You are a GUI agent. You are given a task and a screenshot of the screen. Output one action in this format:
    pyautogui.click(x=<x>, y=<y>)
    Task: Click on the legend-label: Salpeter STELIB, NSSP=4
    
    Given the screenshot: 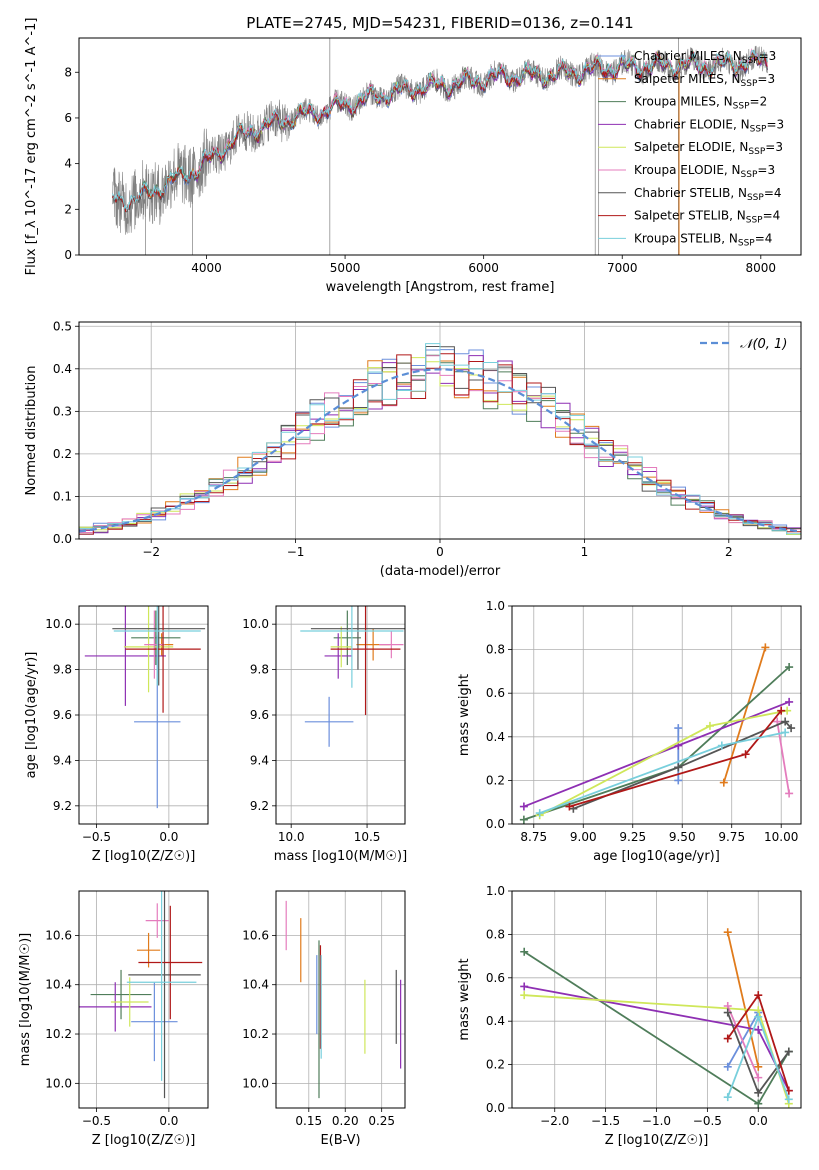 What is the action you would take?
    pyautogui.click(x=707, y=217)
    